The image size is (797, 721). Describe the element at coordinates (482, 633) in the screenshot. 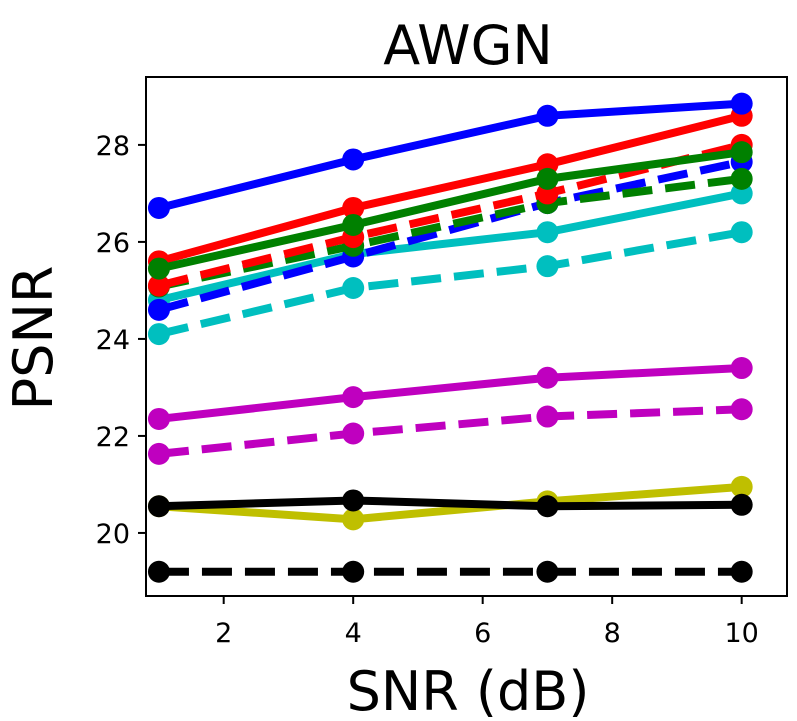

I see `x-tick-label: 6` at that location.